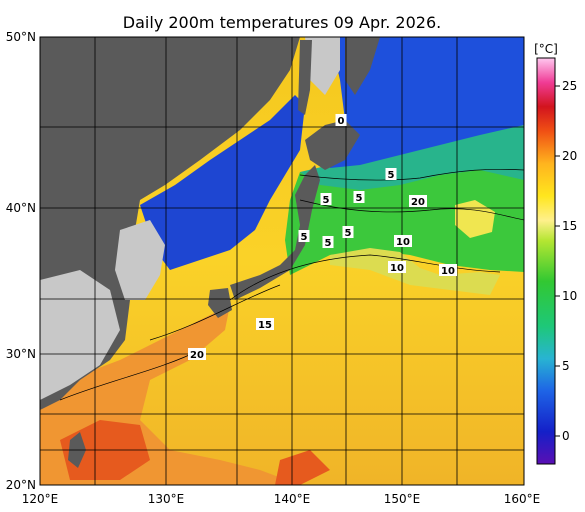 This screenshot has height=512, width=585. I want to click on teal-band, so click(412, 157).